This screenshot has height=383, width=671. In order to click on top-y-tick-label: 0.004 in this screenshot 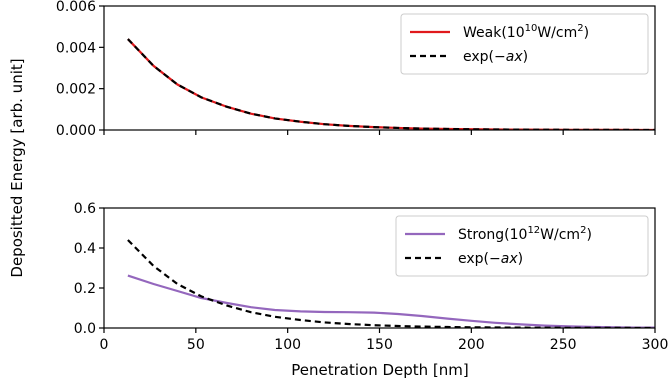, I will do `click(76, 48)`.